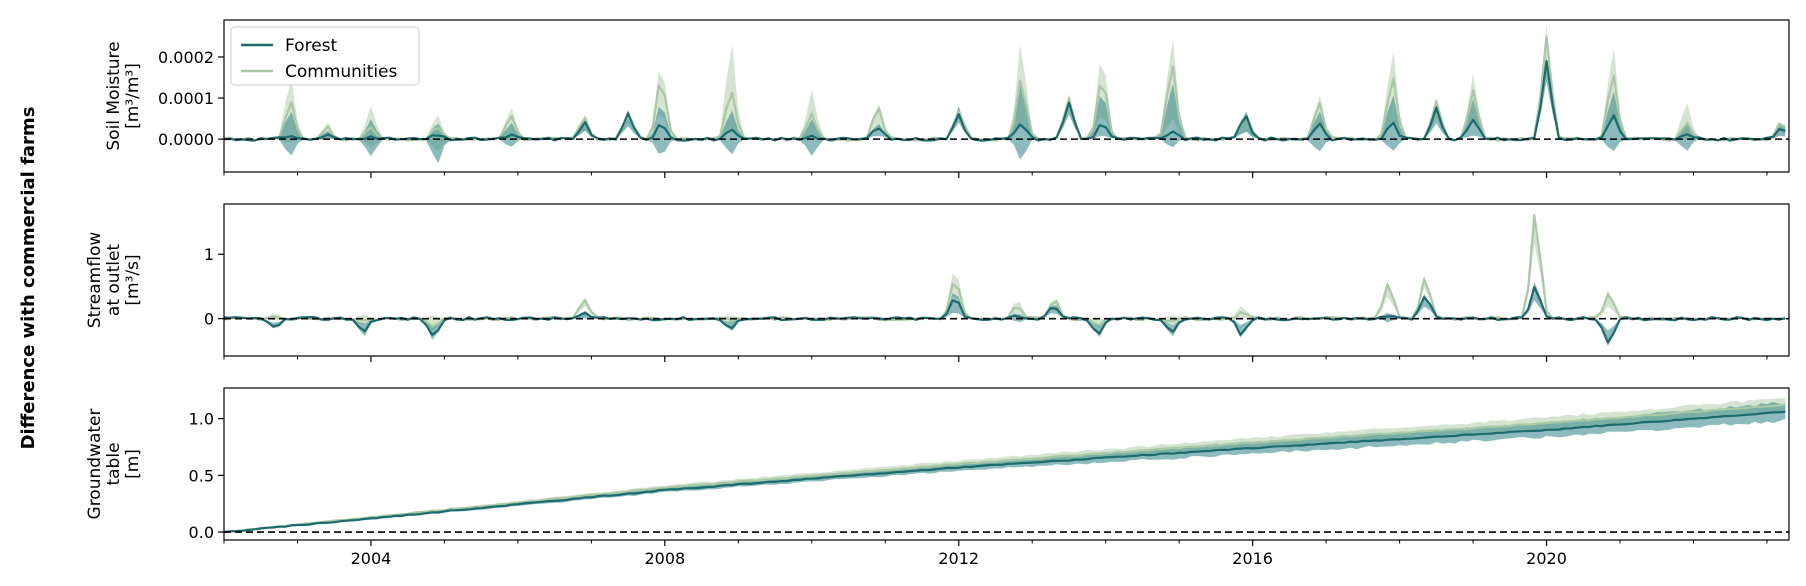 This screenshot has height=586, width=1806. What do you see at coordinates (186, 57) in the screenshot?
I see `ytick-label: 0.0002` at bounding box center [186, 57].